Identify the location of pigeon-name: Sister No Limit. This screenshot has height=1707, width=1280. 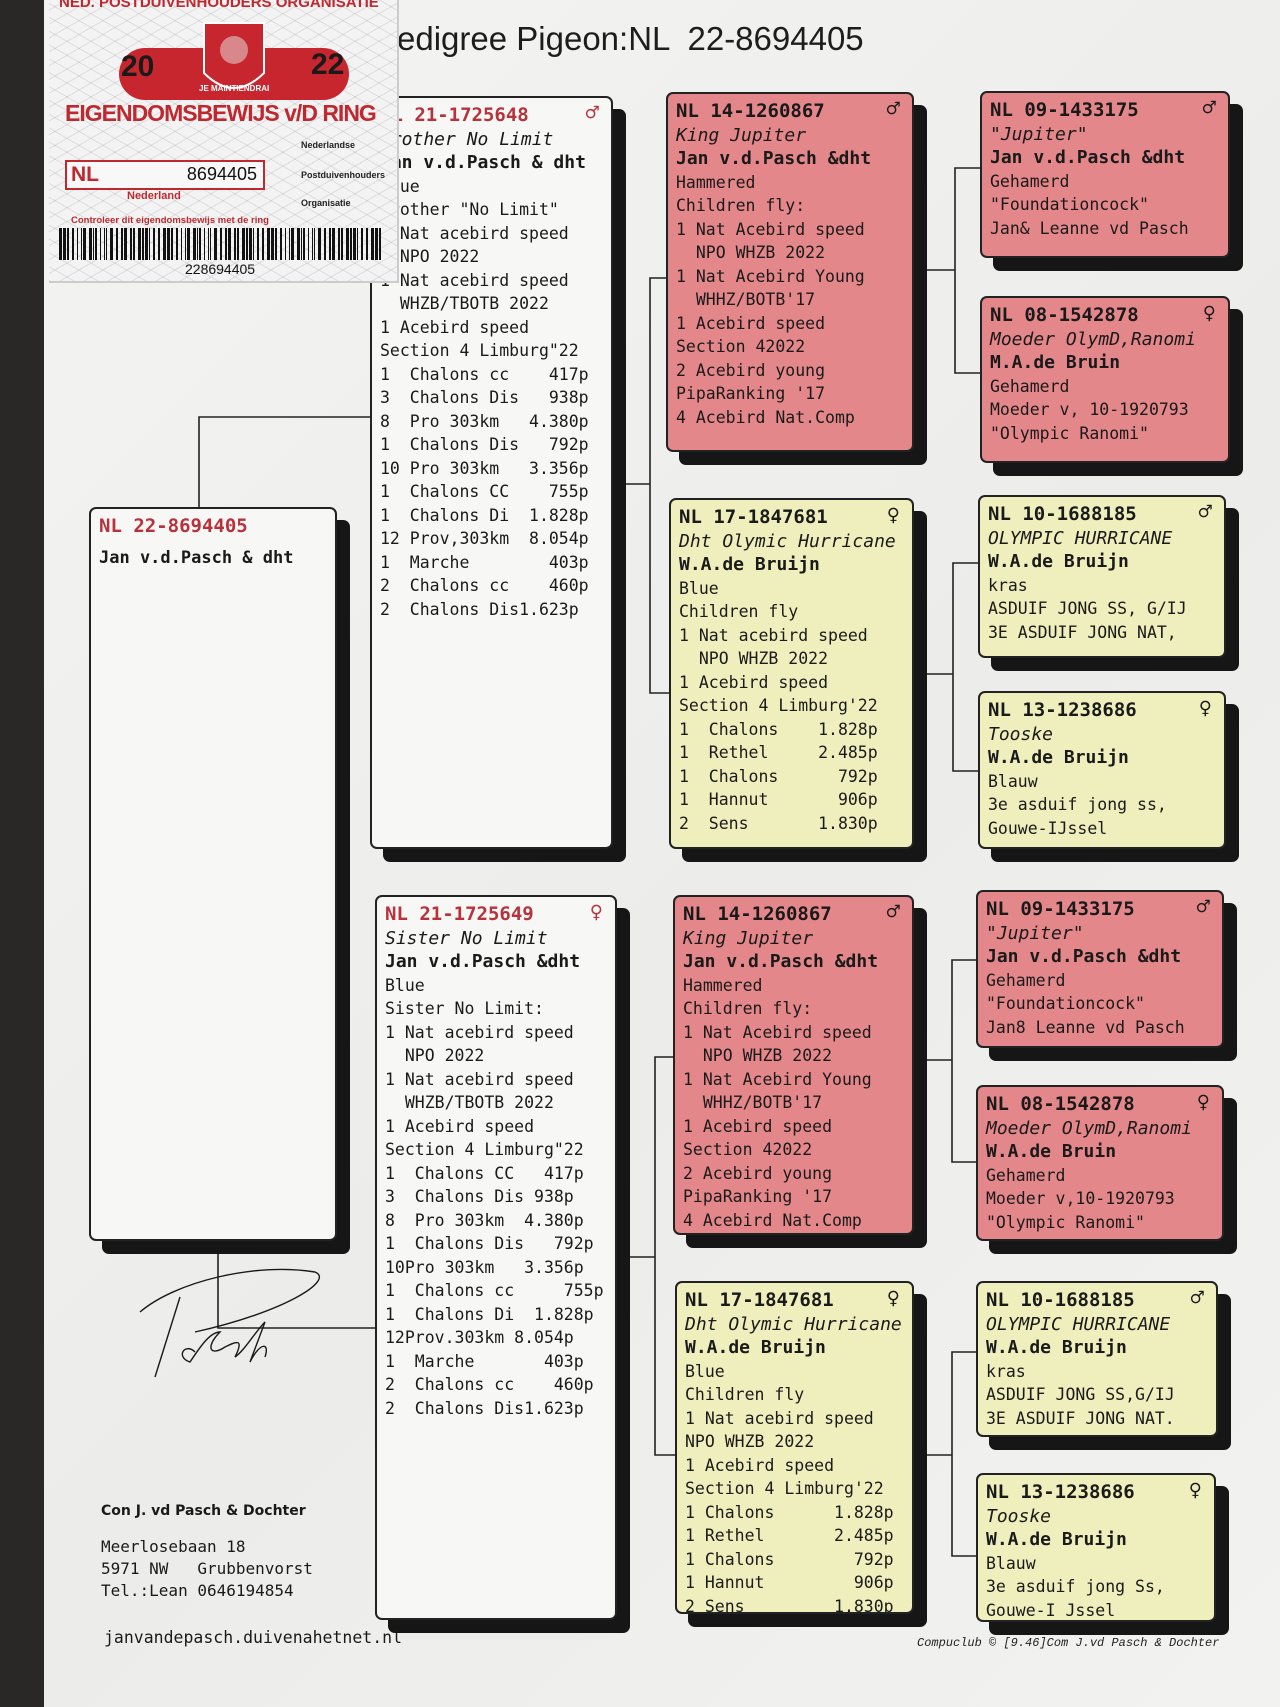
(466, 938).